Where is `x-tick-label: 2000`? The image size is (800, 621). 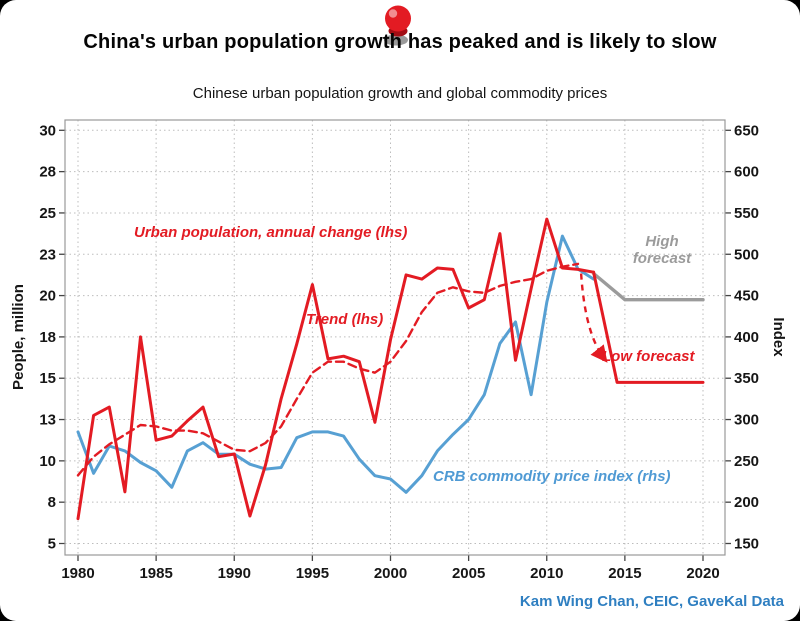
x-tick-label: 2000 is located at coordinates (390, 573).